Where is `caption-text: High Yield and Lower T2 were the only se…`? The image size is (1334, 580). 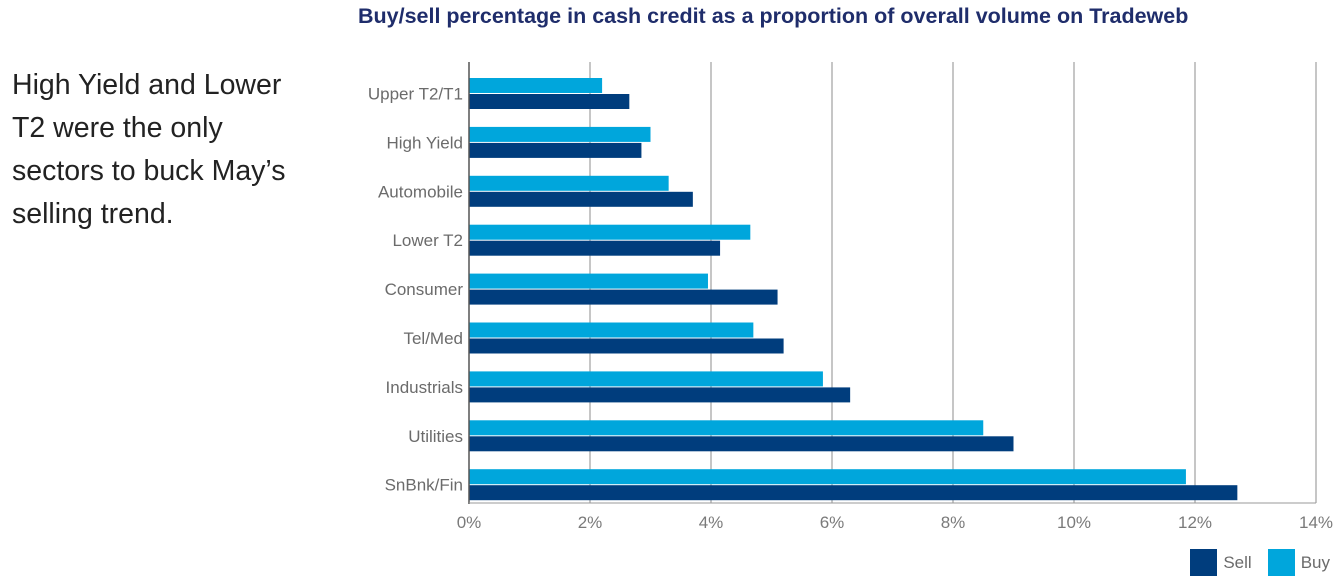 caption-text: High Yield and Lower T2 were the only se… is located at coordinates (162, 150).